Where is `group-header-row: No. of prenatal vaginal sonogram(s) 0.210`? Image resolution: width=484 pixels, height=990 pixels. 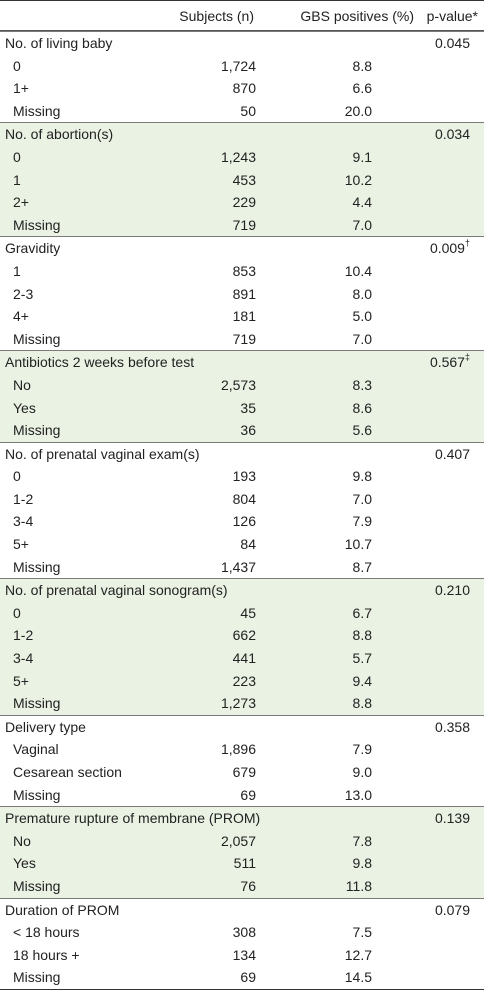
group-header-row: No. of prenatal vaginal sonogram(s) 0.210 is located at coordinates (242, 590).